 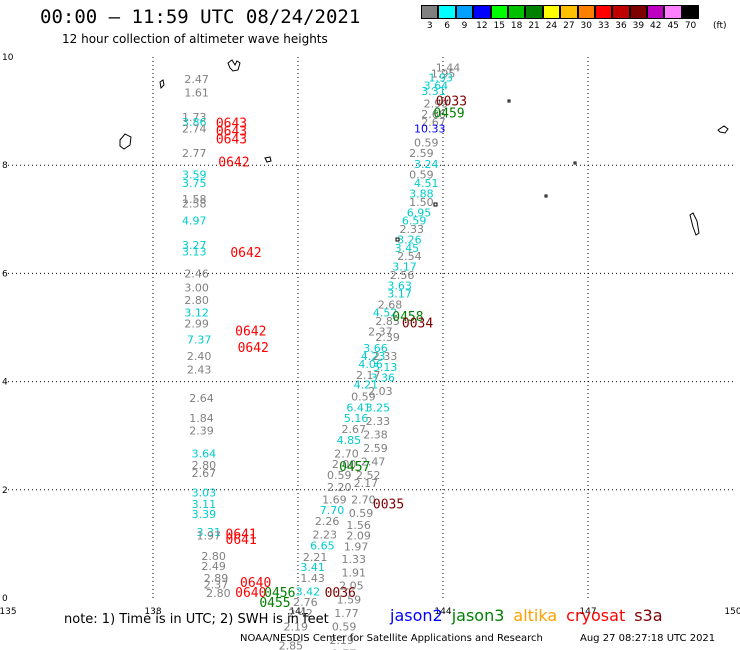 I want to click on wave-height-value: 2.56, so click(x=402, y=275).